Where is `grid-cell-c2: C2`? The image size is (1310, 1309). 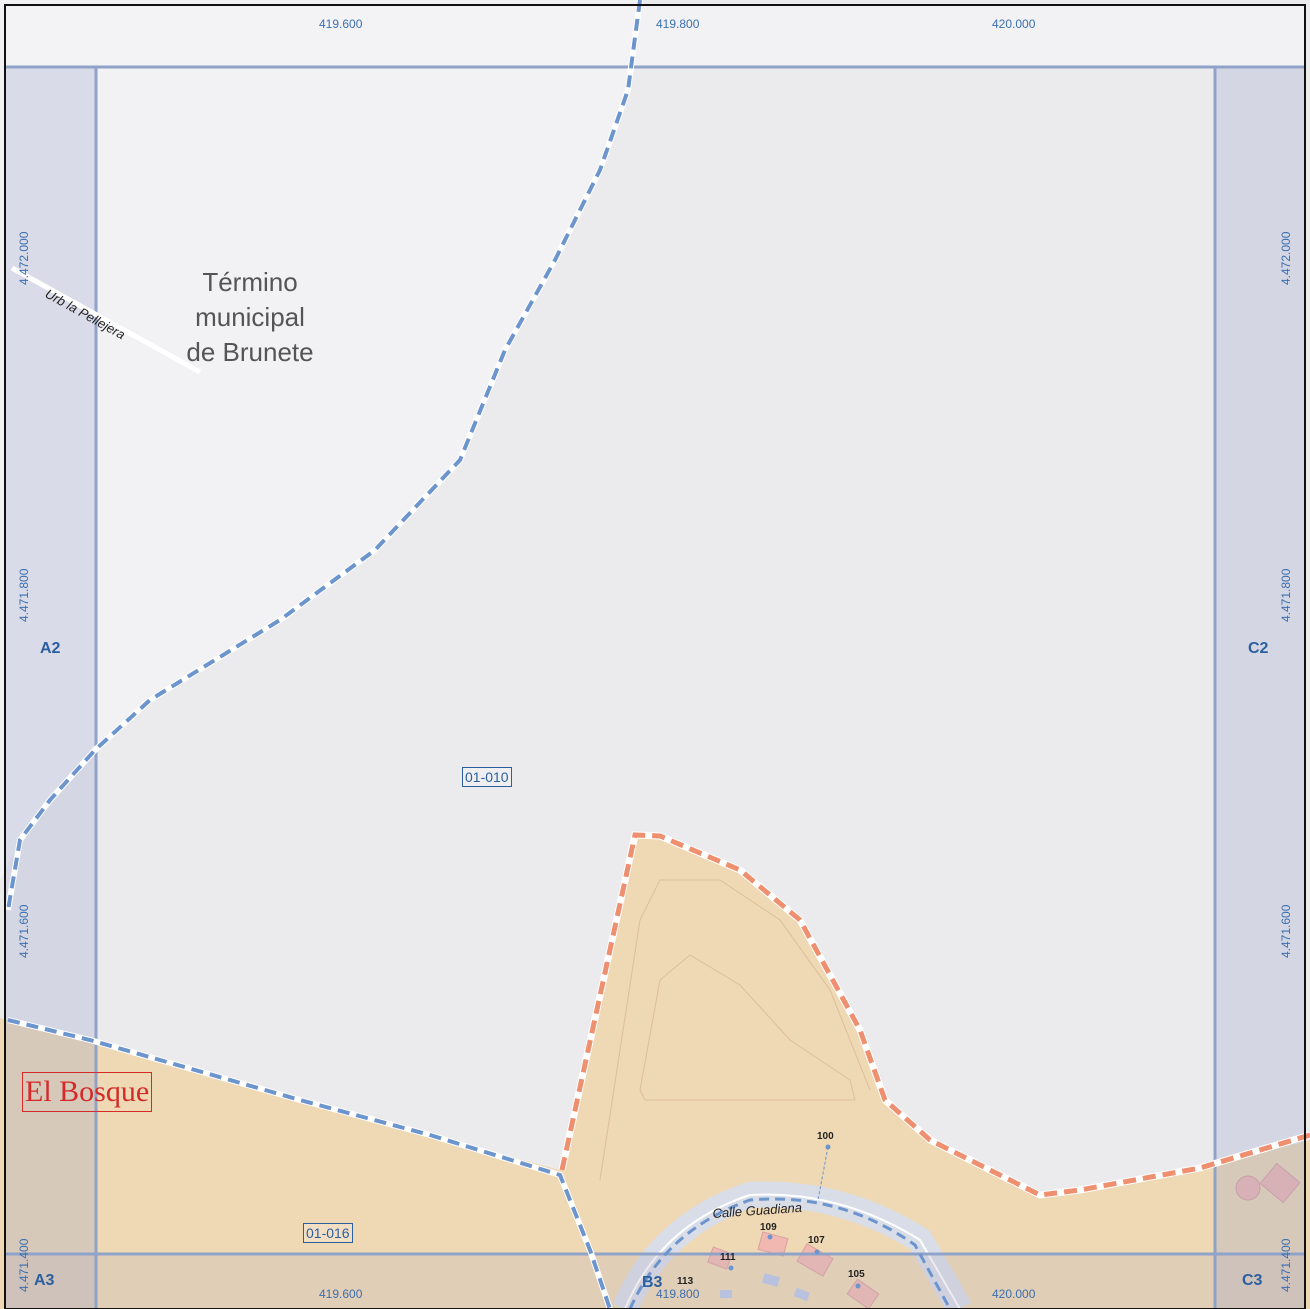
grid-cell-c2: C2 is located at coordinates (1258, 648).